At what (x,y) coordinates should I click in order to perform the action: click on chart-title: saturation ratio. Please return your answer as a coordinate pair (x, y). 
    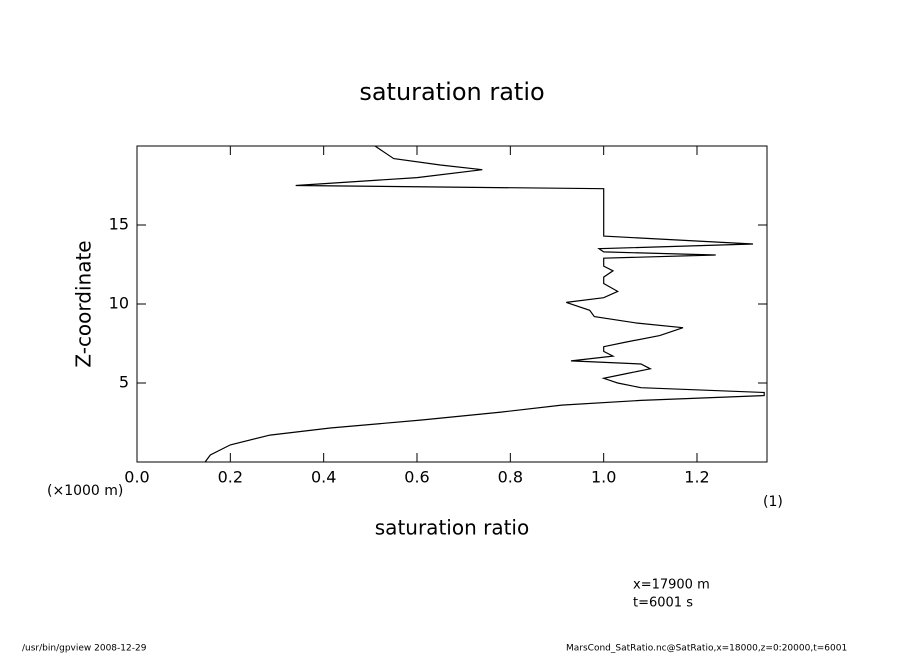
    Looking at the image, I should click on (451, 92).